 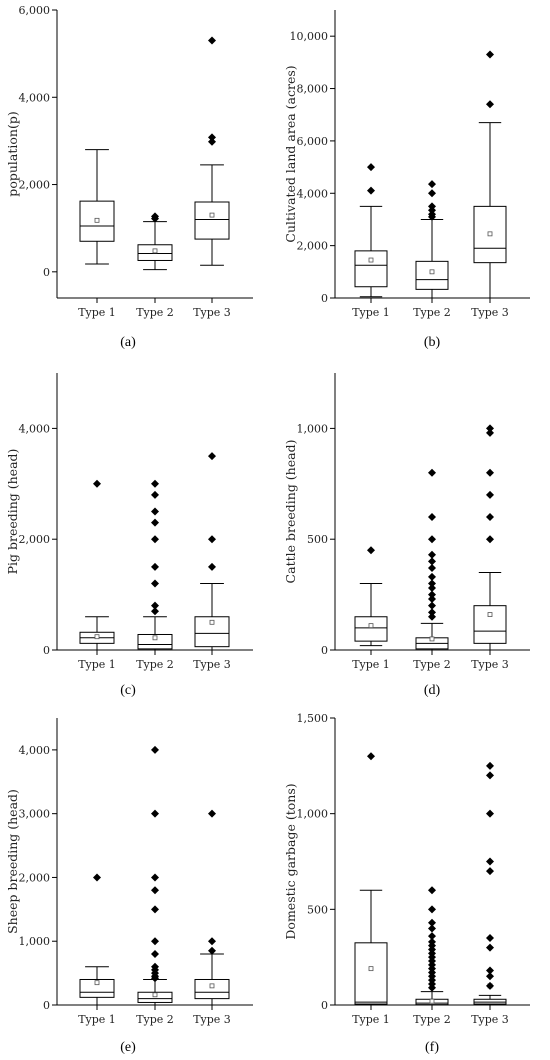 What do you see at coordinates (128, 1047) in the screenshot?
I see `panel-label: (e)` at bounding box center [128, 1047].